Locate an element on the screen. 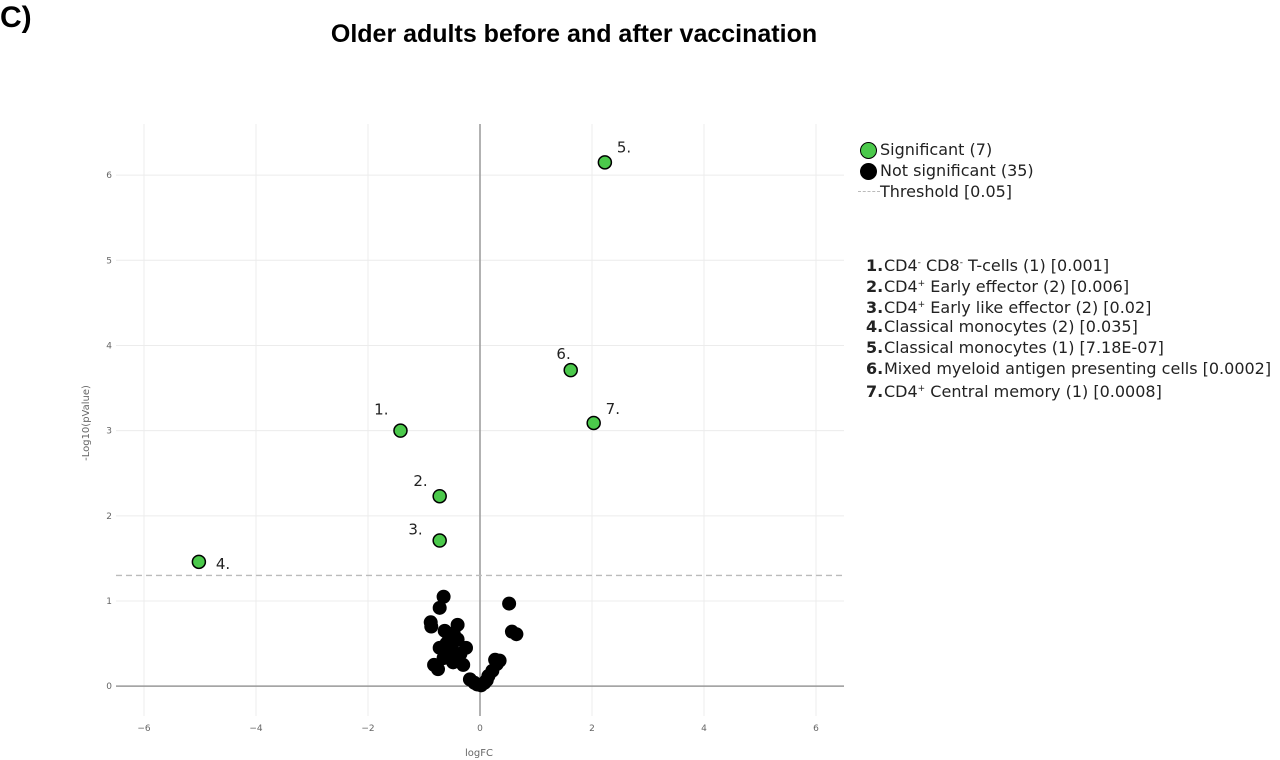 This screenshot has height=760, width=1280. cluster-annotation: 5.Classical monocytes (1) [7.18E-07] is located at coordinates (1015, 347).